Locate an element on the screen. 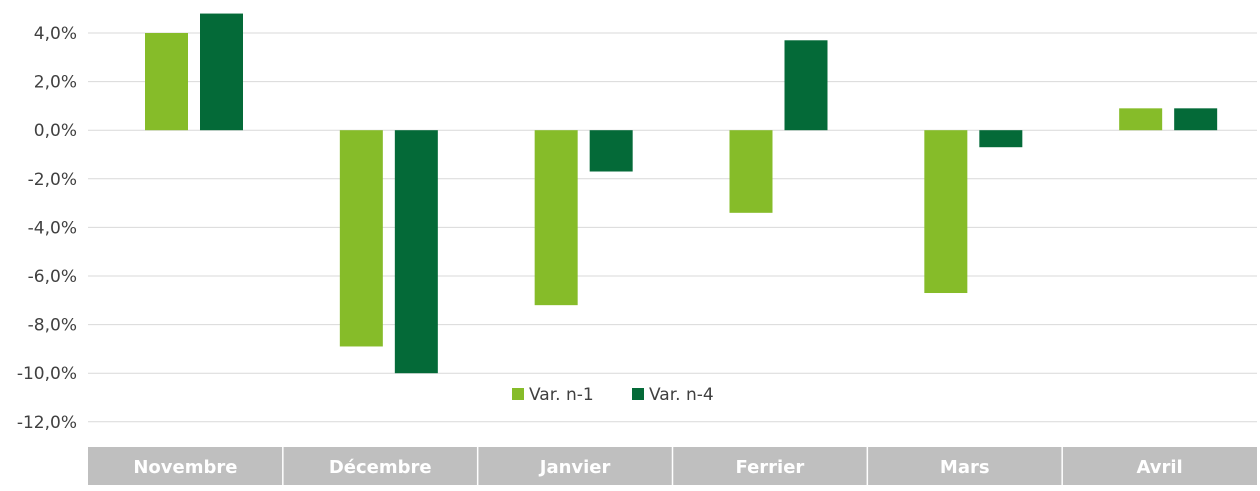  bar-series-2-novembre is located at coordinates (221, 72).